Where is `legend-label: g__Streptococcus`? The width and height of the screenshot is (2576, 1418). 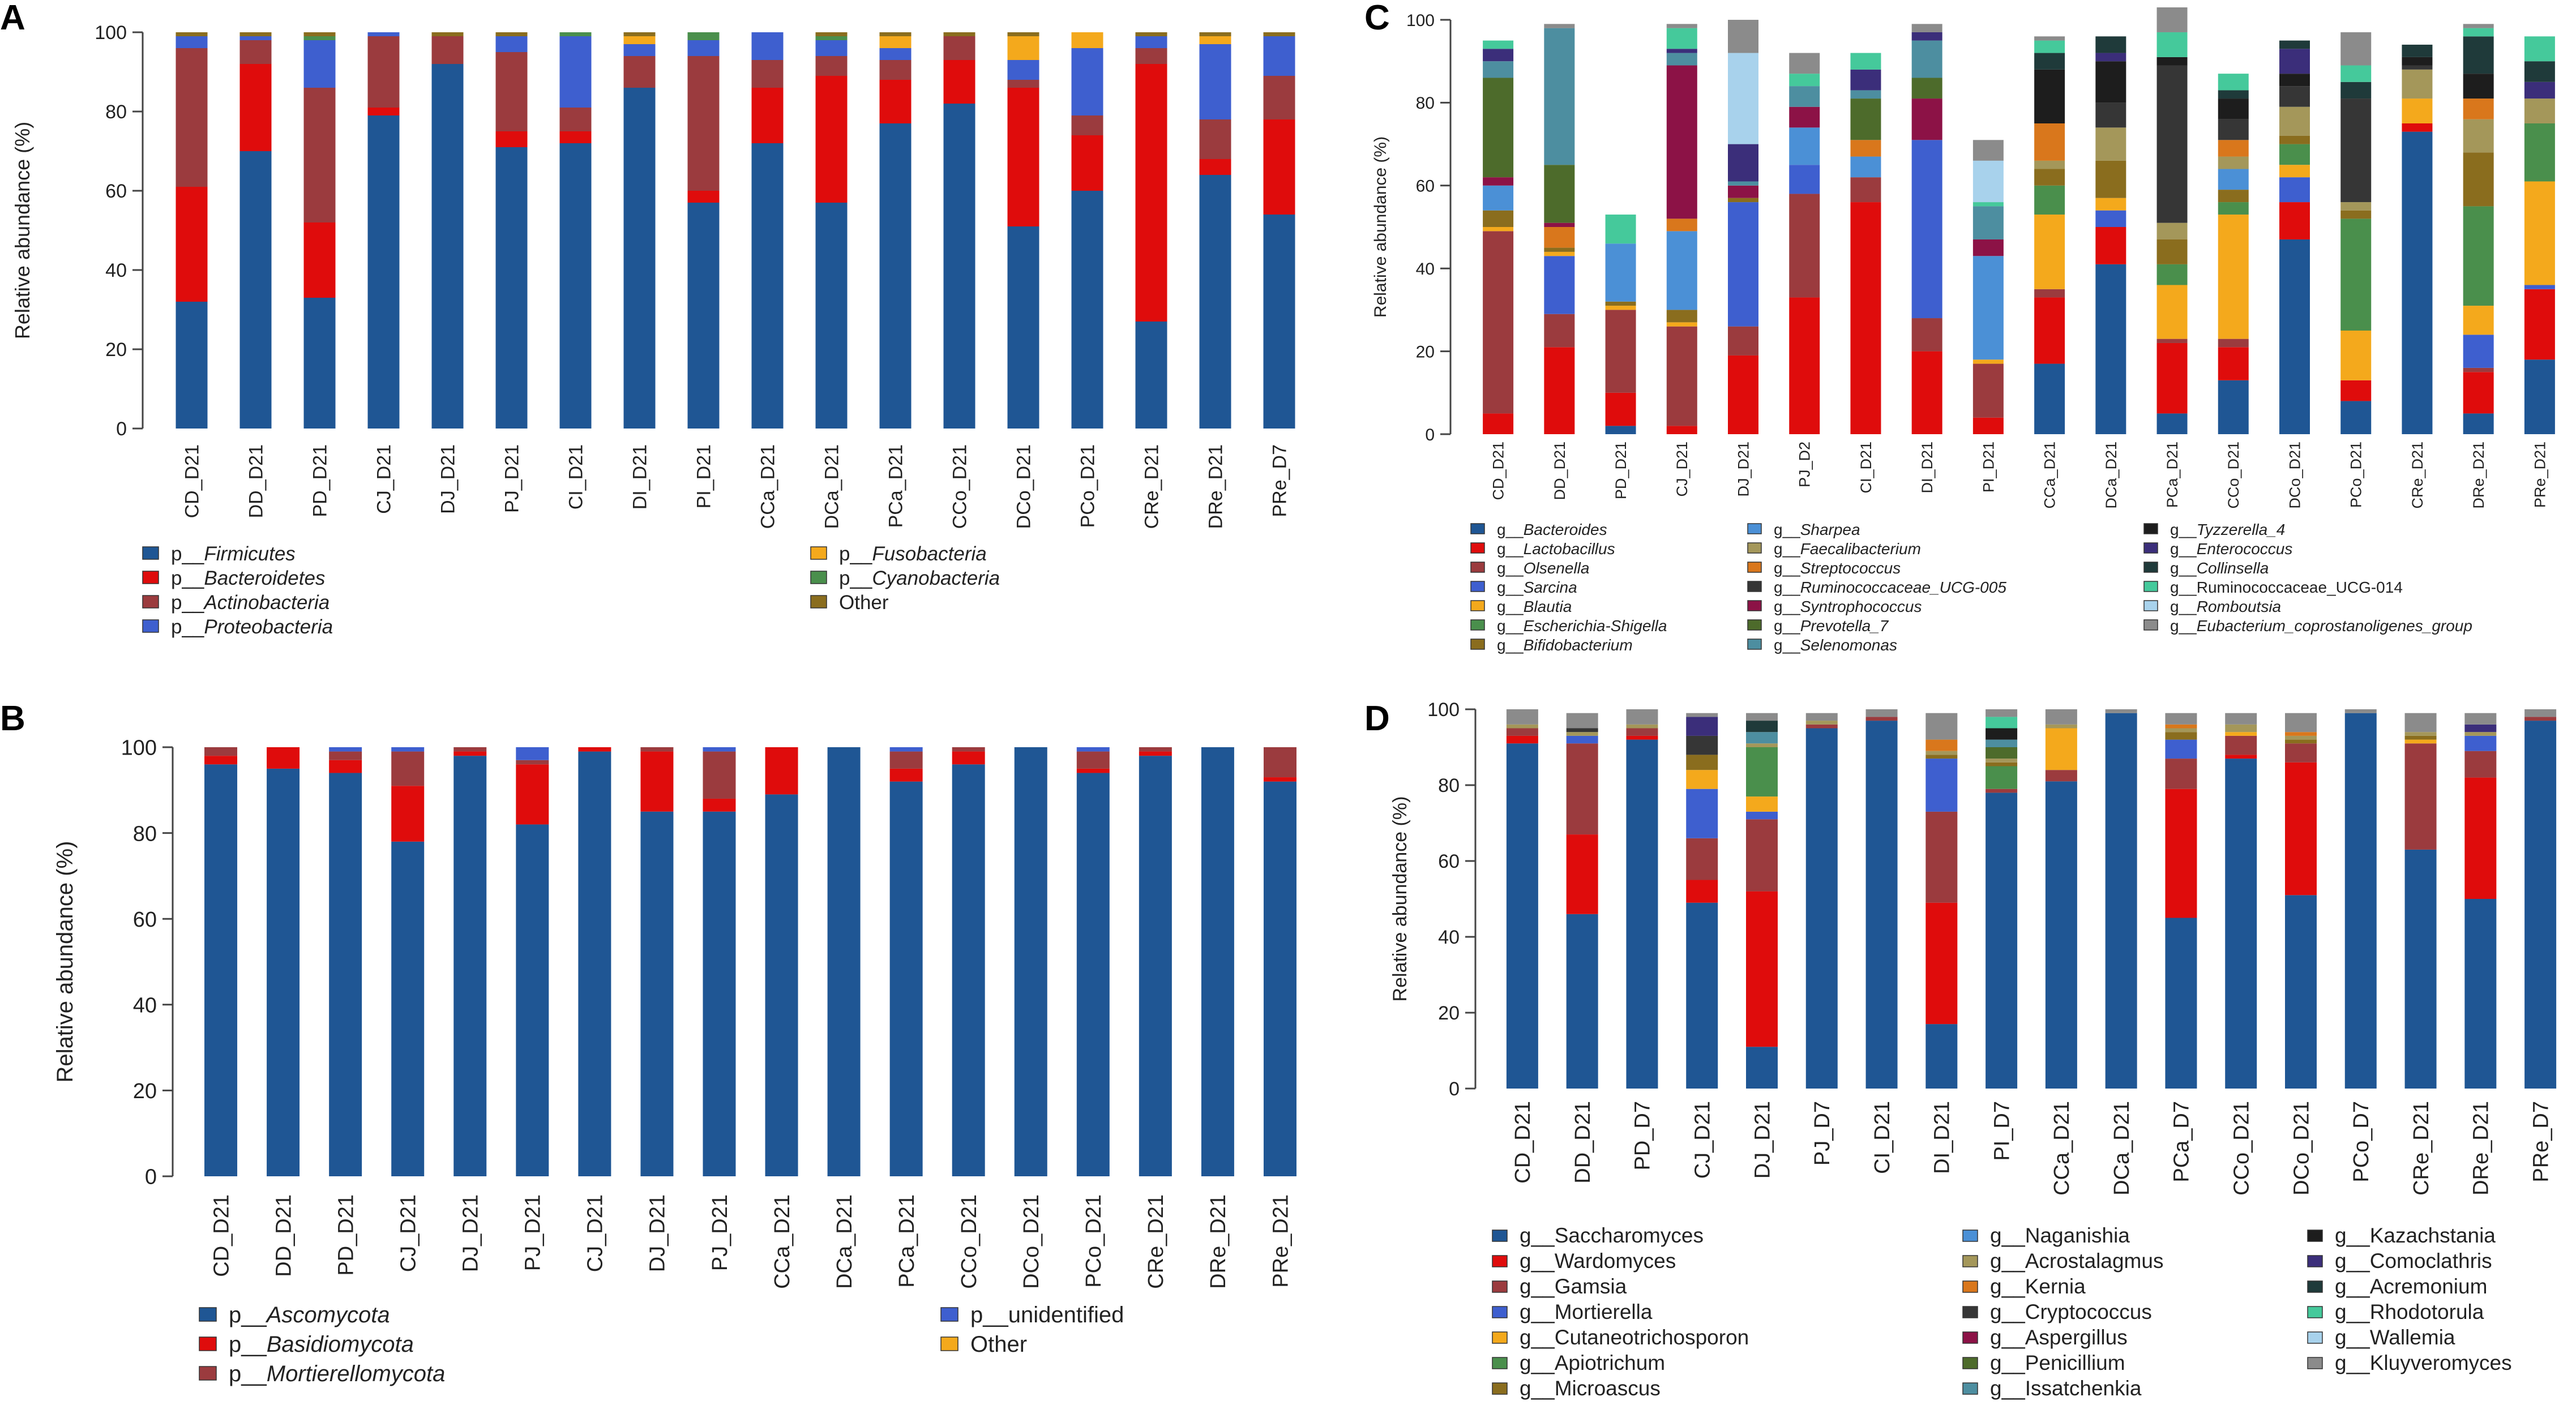
legend-label: g__Streptococcus is located at coordinates (1837, 568).